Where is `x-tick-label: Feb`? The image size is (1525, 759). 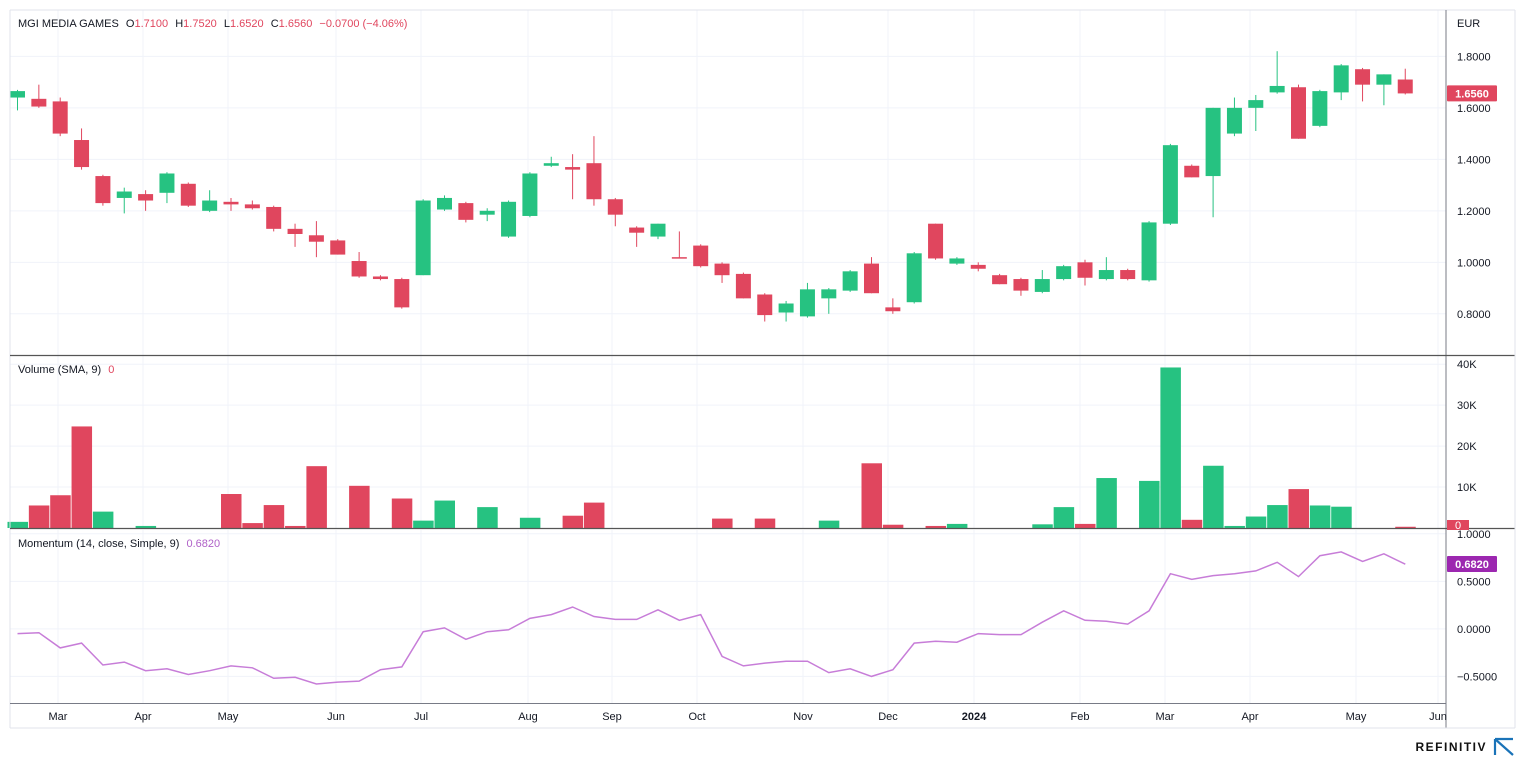 x-tick-label: Feb is located at coordinates (1080, 717).